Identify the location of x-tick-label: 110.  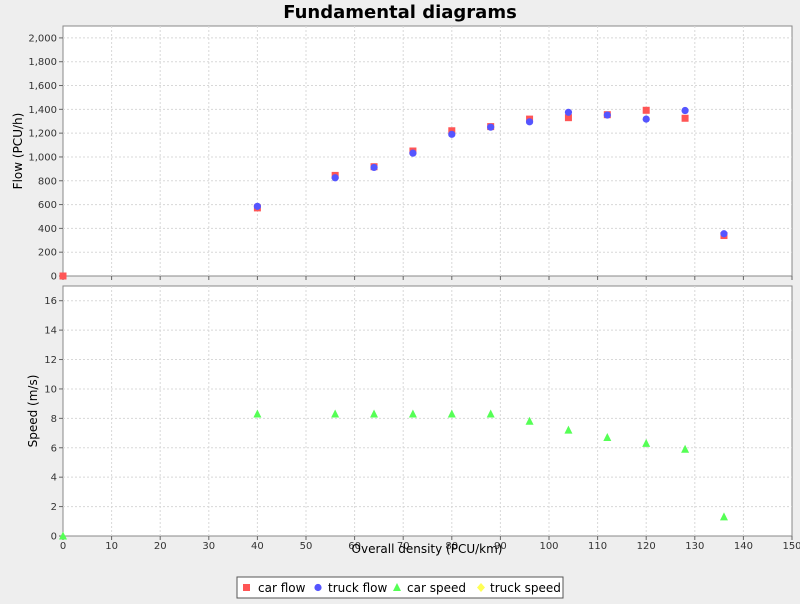
(597, 546).